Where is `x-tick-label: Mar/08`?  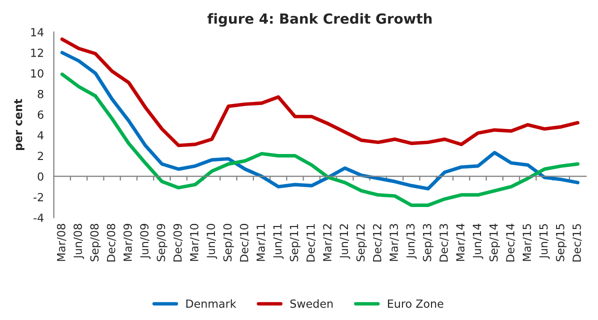 x-tick-label: Mar/08 is located at coordinates (61, 242).